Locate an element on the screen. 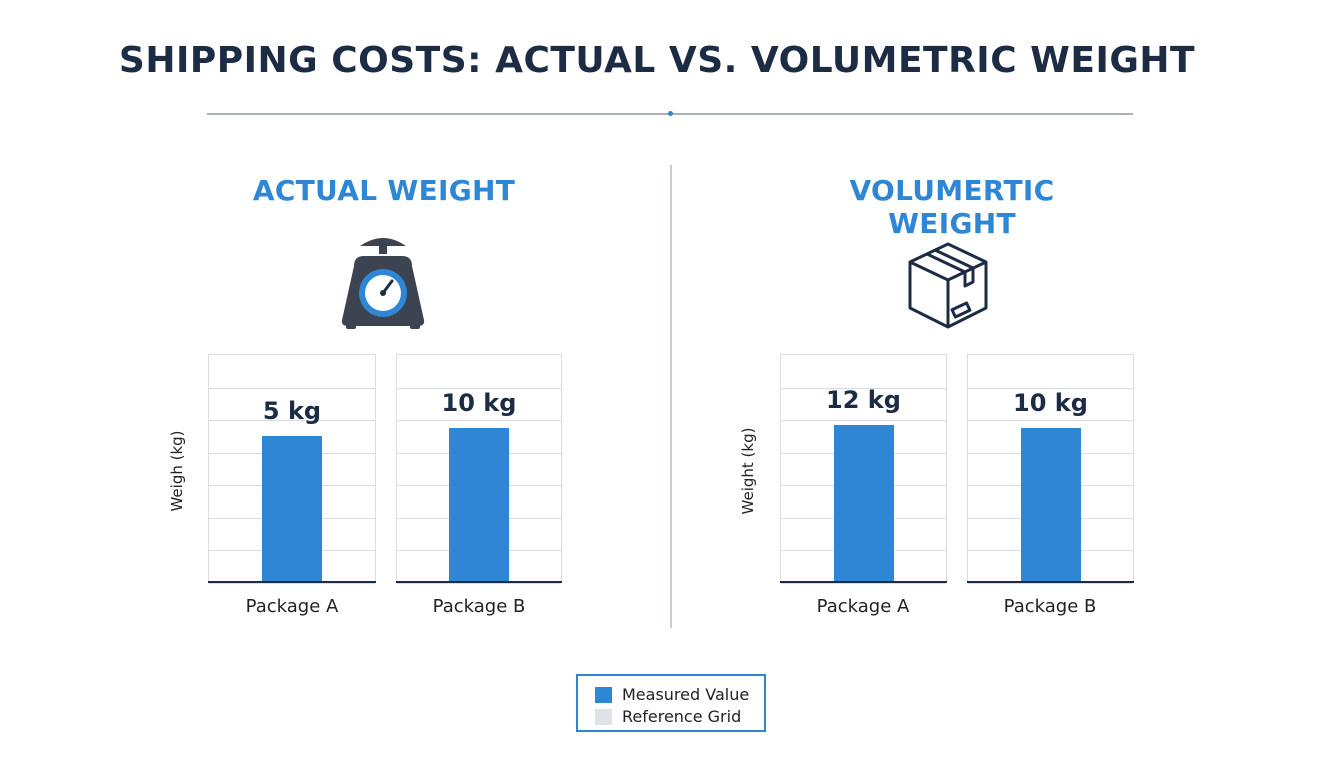 This screenshot has width=1344, height=768. chart-area-actual-package-b: 10 kg is located at coordinates (479, 469).